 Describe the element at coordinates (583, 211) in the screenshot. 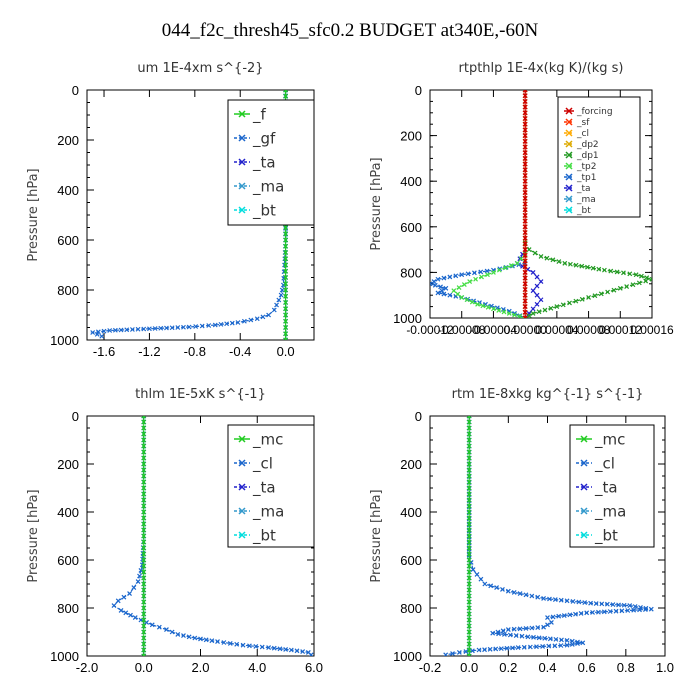

I see `legend-entry-bt: _bt` at that location.